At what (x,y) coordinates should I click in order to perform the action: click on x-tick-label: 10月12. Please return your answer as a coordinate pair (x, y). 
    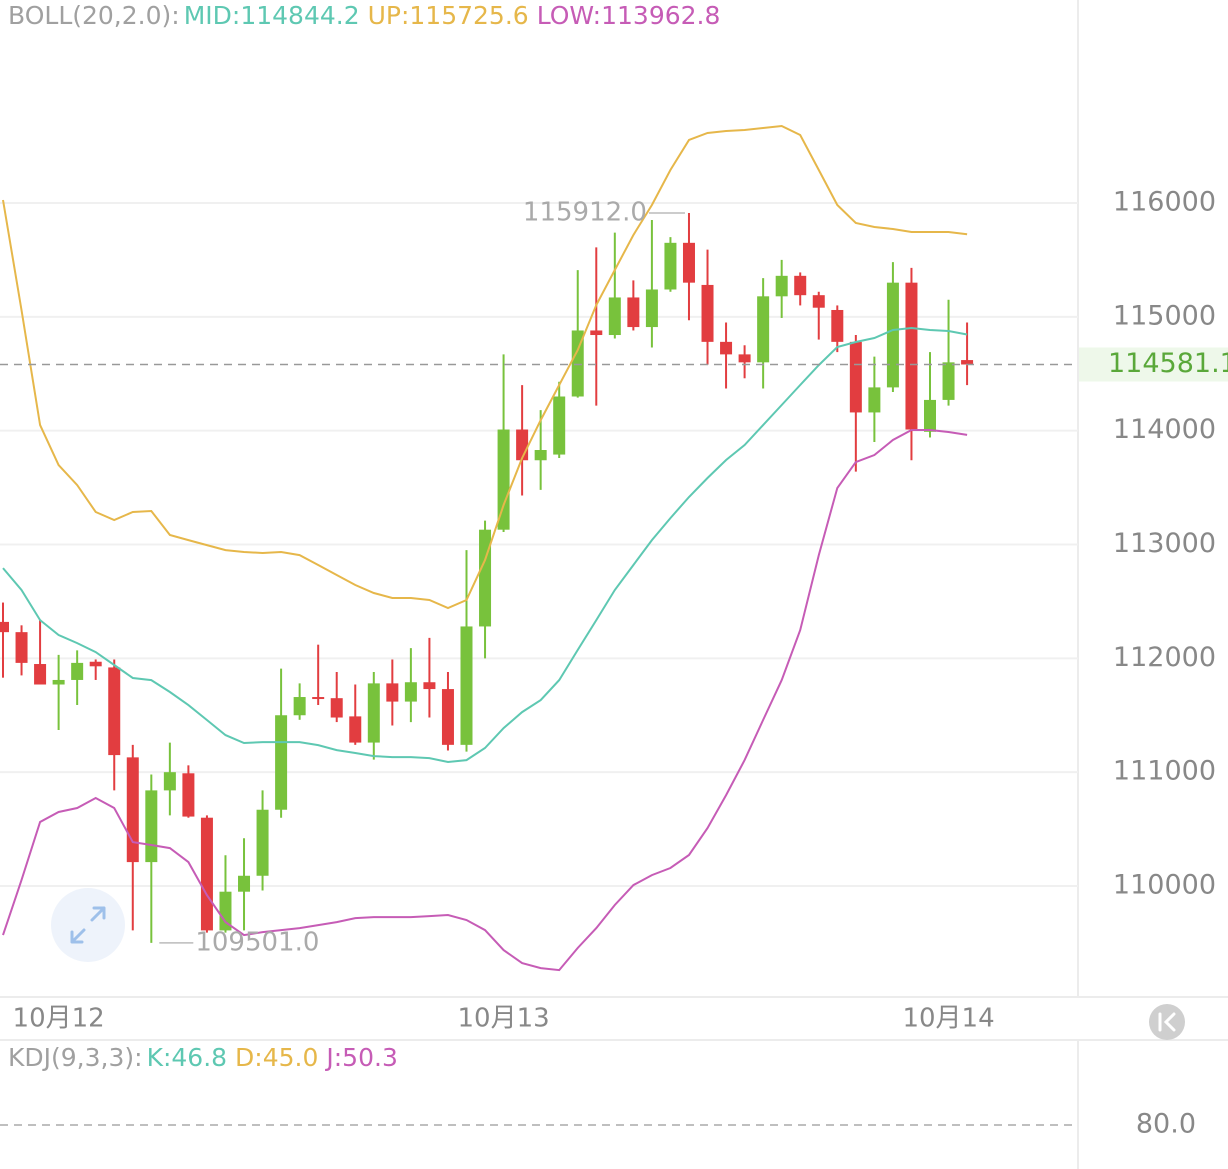
    Looking at the image, I should click on (59, 1019).